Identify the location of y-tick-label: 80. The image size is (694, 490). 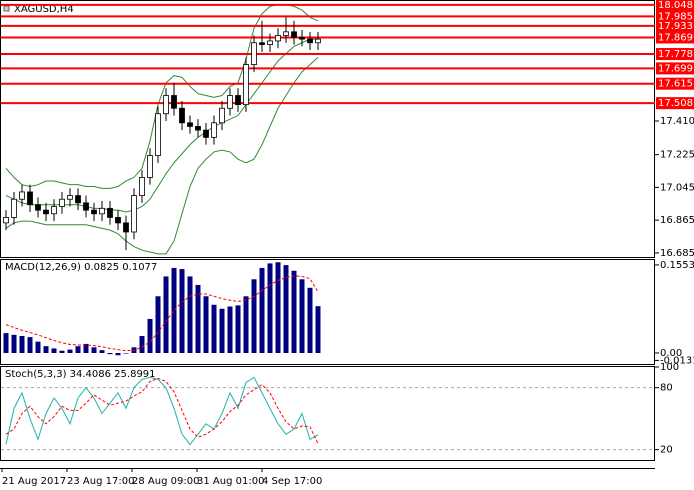
(666, 388).